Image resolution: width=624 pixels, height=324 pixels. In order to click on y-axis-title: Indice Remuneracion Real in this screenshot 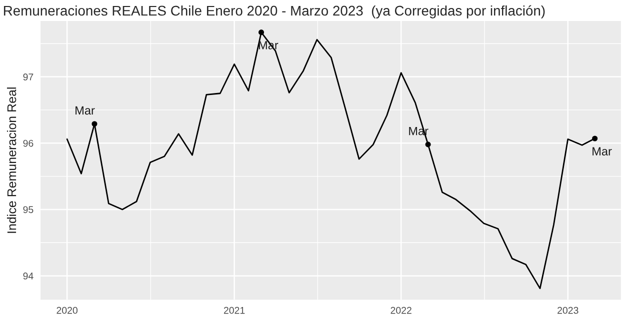, I will do `click(11, 160)`.